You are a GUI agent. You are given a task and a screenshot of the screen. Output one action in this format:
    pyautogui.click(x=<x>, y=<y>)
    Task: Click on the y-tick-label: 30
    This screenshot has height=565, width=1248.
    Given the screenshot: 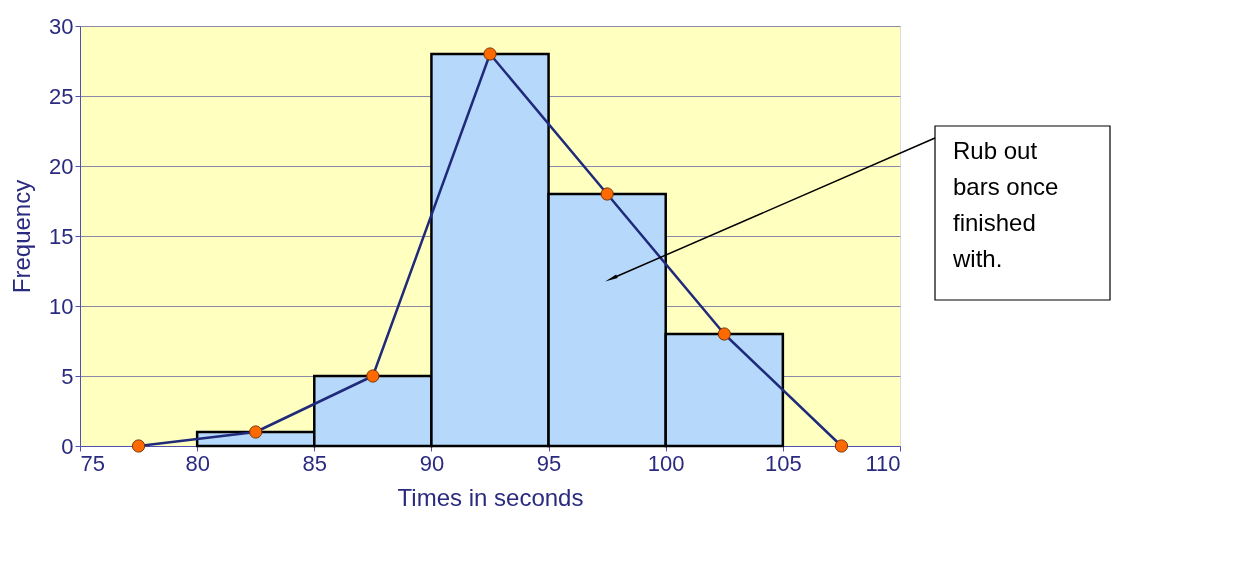 What is the action you would take?
    pyautogui.click(x=61, y=26)
    